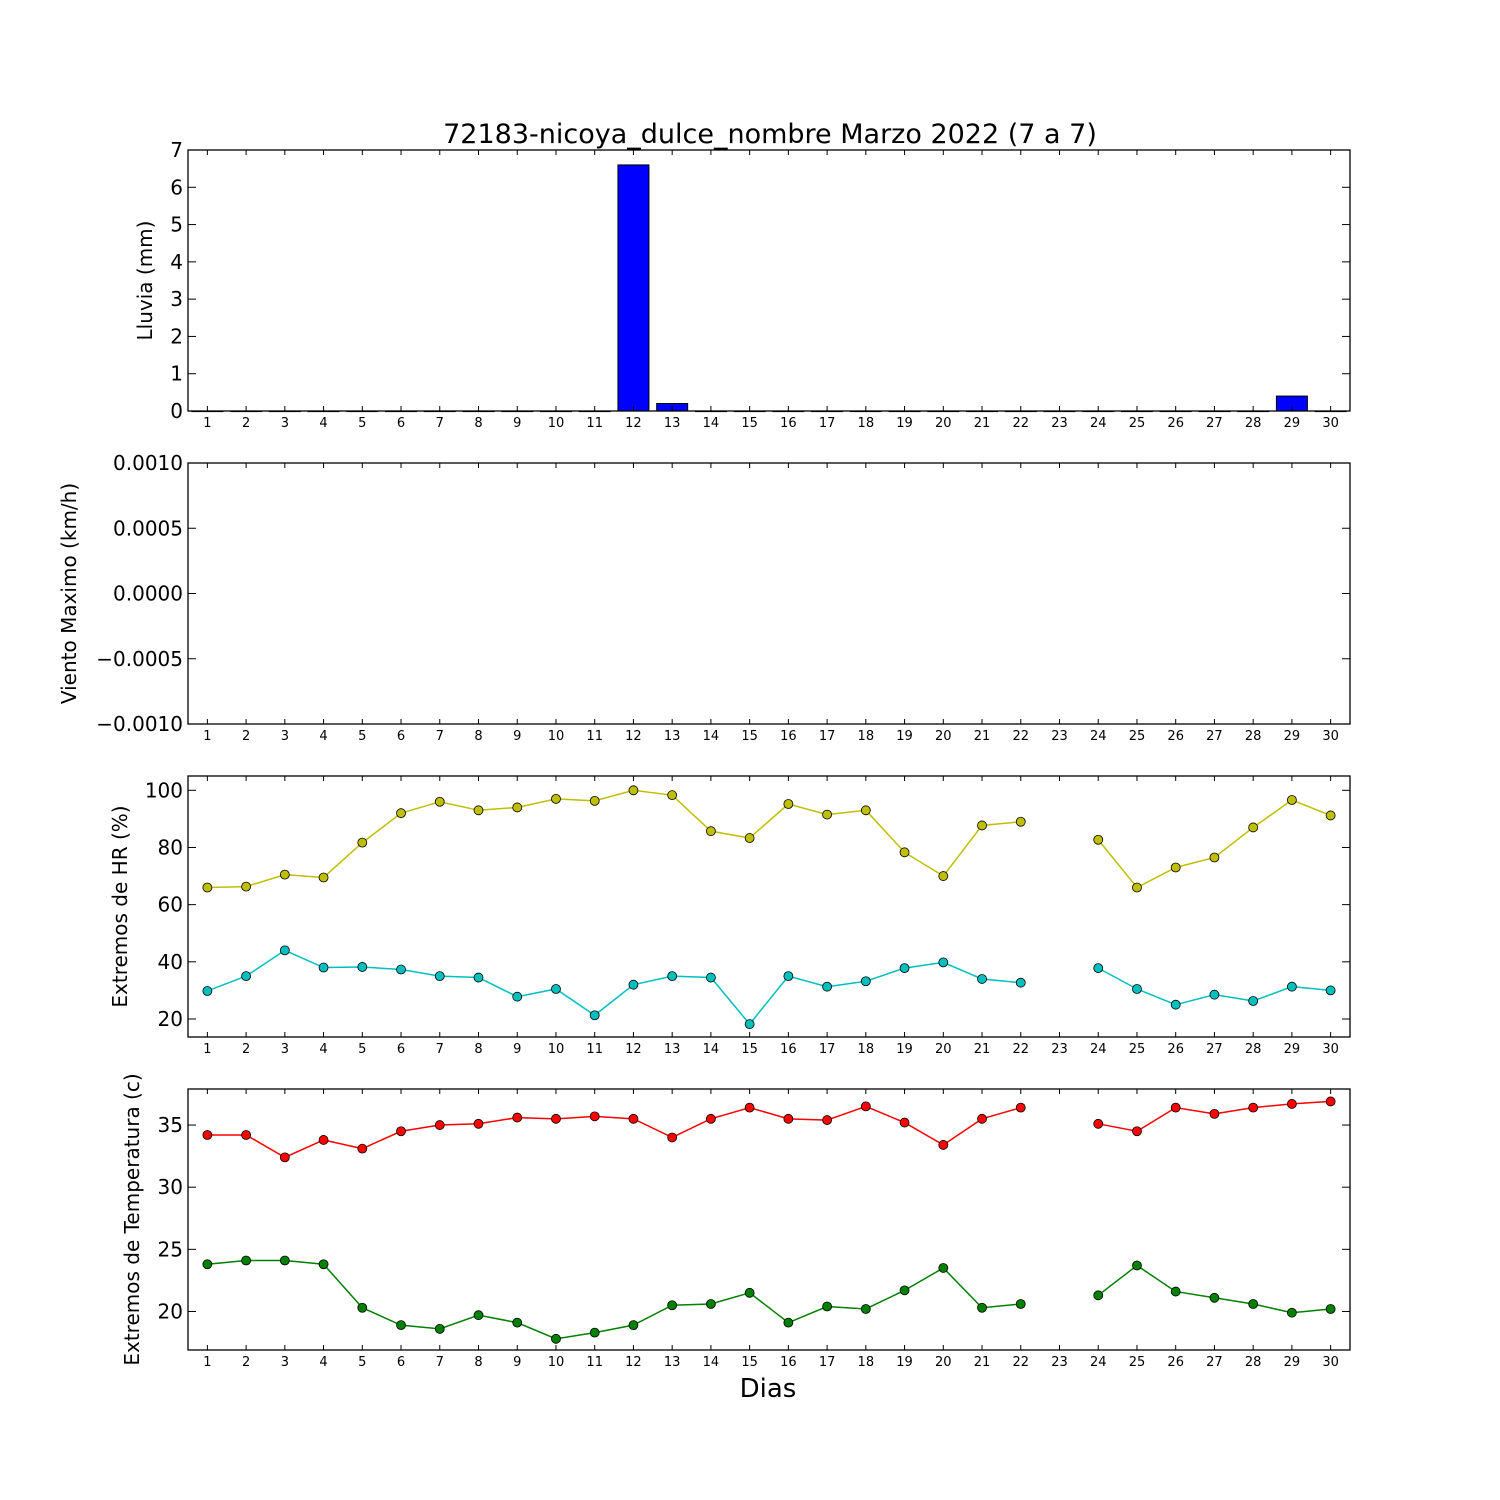 Image resolution: width=1500 pixels, height=1500 pixels. Describe the element at coordinates (246, 736) in the screenshot. I see `x-tick-label: 2` at that location.